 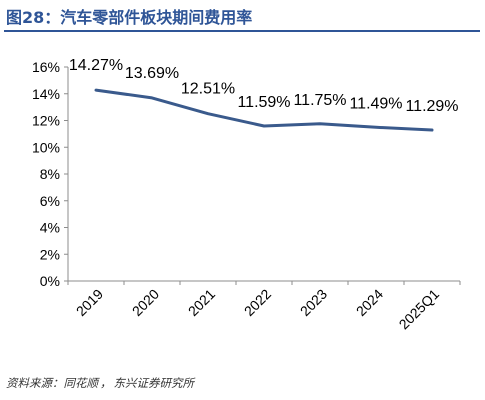 I want to click on source-item-dxzq: 东兴证券研究所, so click(x=154, y=383).